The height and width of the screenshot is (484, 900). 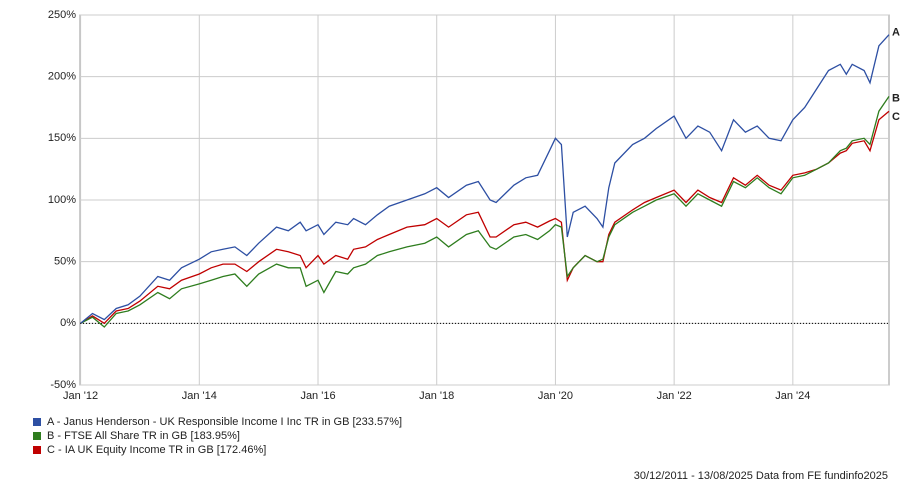 I want to click on x-tick-label: Jan '12, so click(x=80, y=396).